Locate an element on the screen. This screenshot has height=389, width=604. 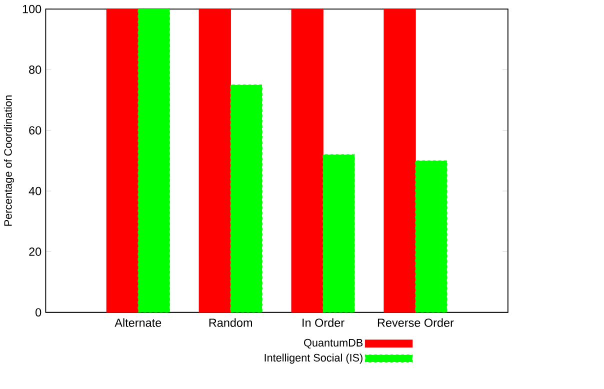
y-tick-label: 60 is located at coordinates (35, 130).